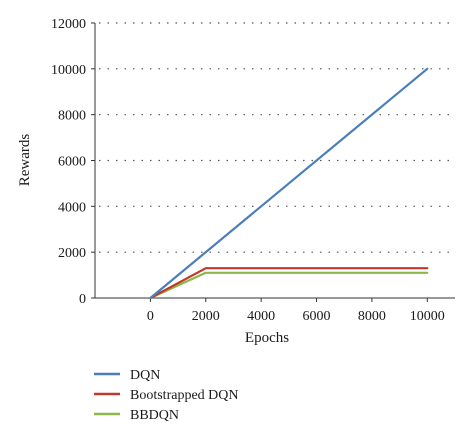 The width and height of the screenshot is (474, 434). What do you see at coordinates (68, 70) in the screenshot?
I see `y-tick-label: 10000` at bounding box center [68, 70].